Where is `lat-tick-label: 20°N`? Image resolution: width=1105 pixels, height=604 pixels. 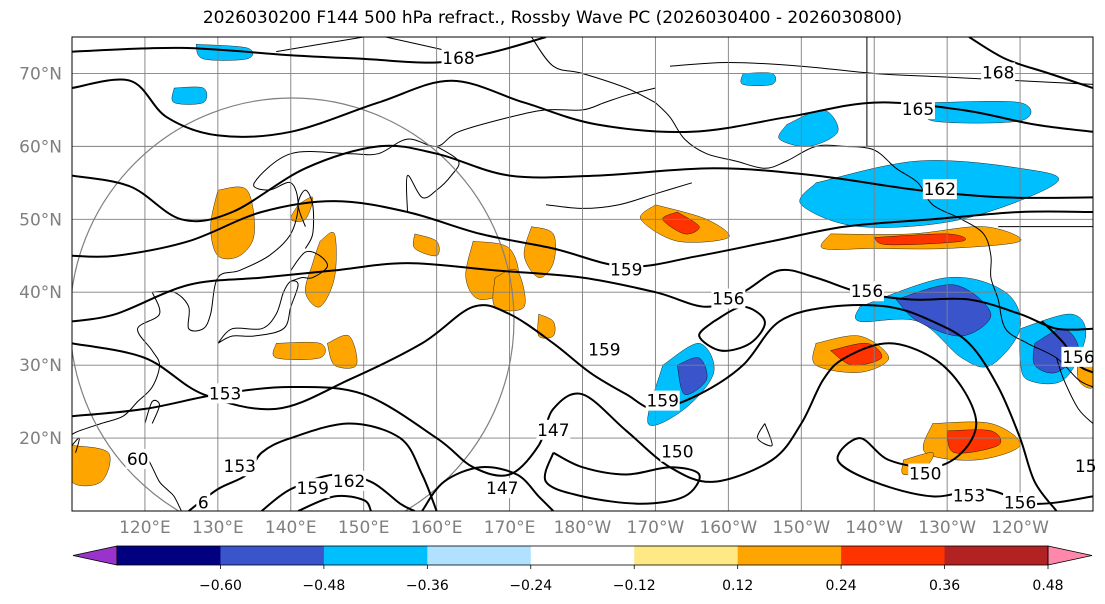 lat-tick-label: 20°N is located at coordinates (40, 439).